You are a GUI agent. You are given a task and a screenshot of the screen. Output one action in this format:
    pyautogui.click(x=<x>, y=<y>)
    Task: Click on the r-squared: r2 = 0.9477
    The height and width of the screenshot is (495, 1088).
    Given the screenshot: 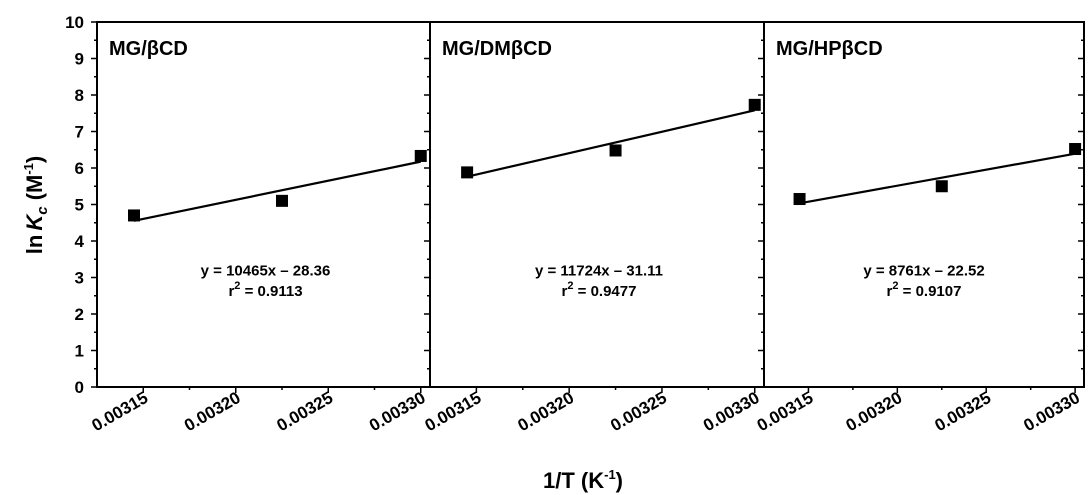 What is the action you would take?
    pyautogui.click(x=599, y=290)
    